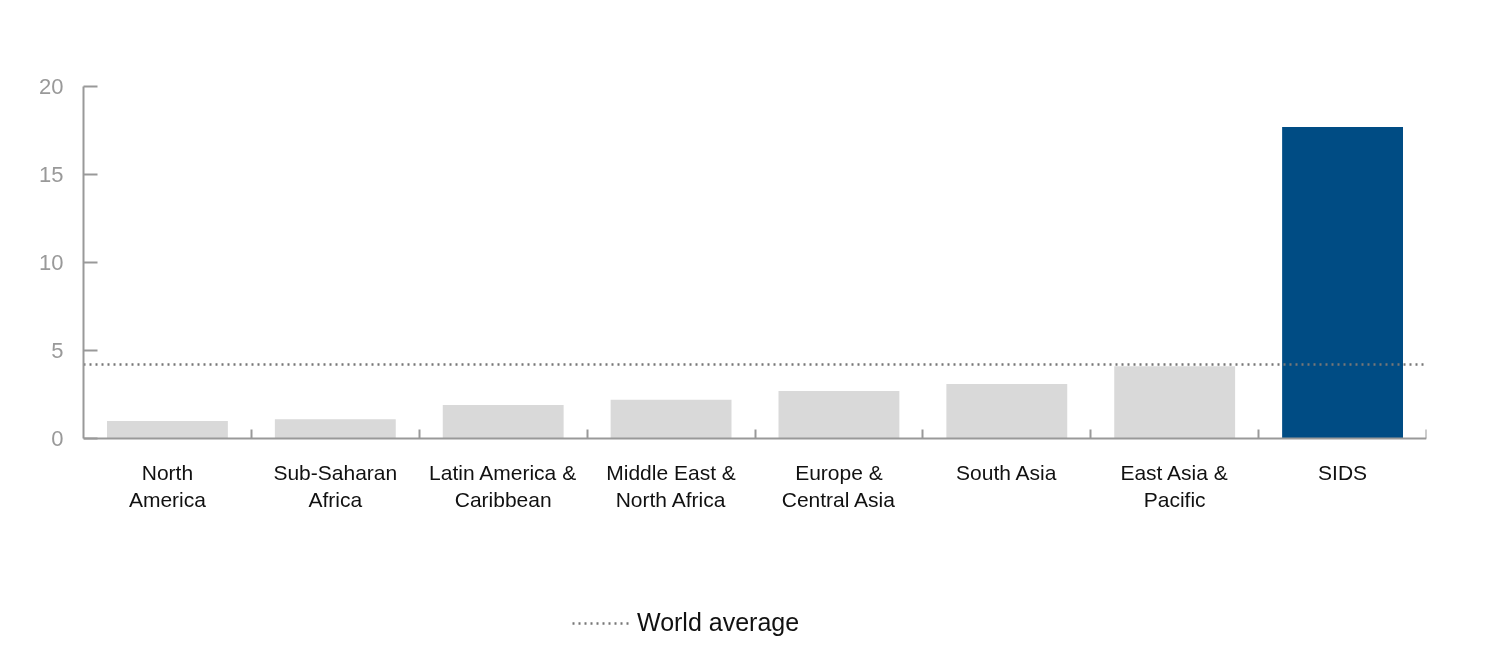 The image size is (1504, 646). What do you see at coordinates (167, 486) in the screenshot?
I see `x-tick-label: North America` at bounding box center [167, 486].